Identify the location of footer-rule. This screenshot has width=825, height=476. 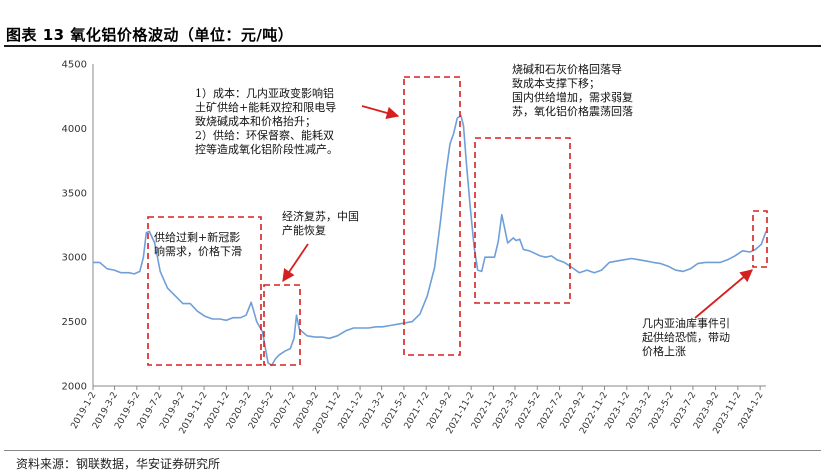
(412, 450).